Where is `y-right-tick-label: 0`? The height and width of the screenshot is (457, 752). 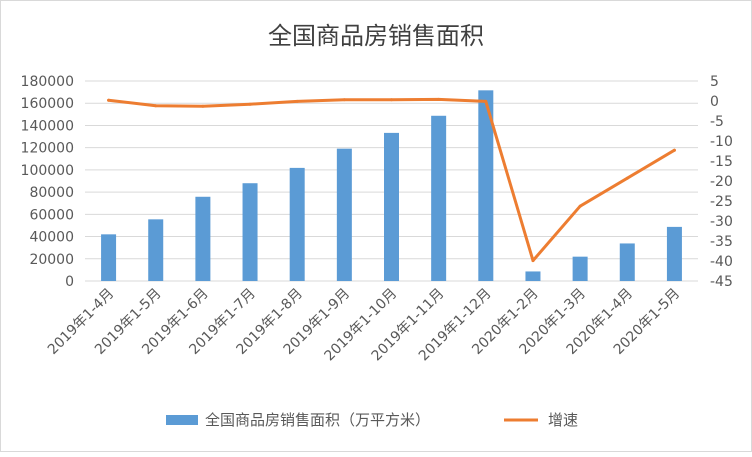
y-right-tick-label: 0 is located at coordinates (714, 102).